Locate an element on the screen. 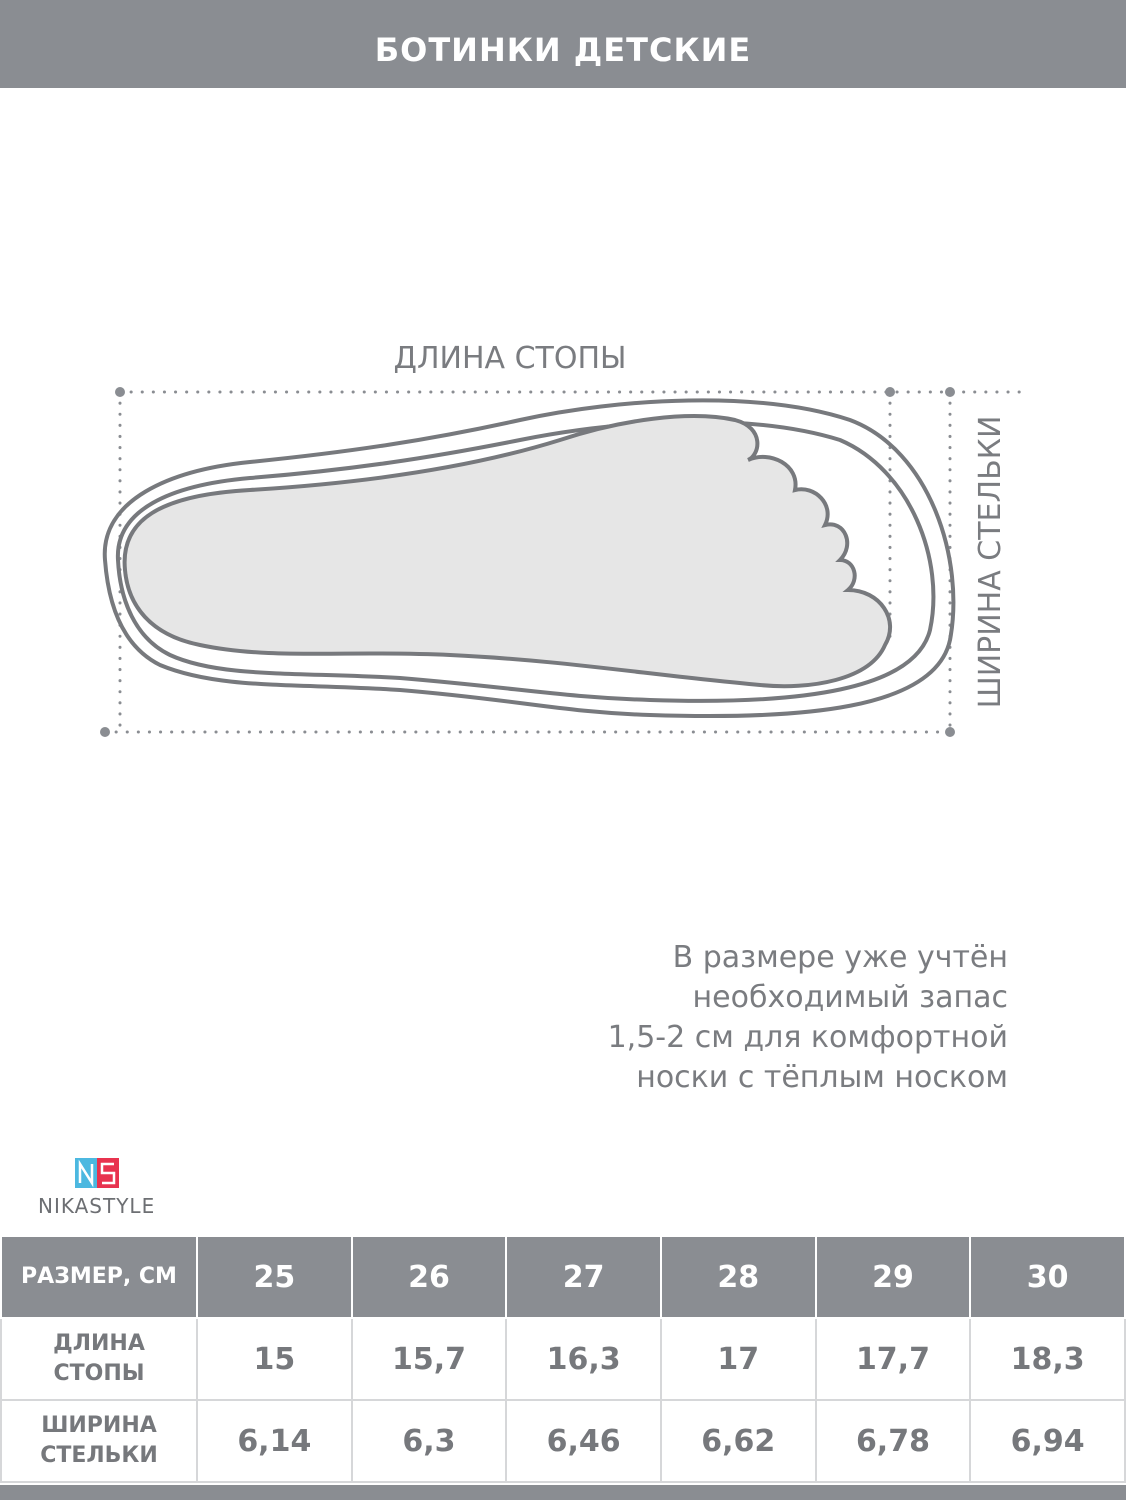 The height and width of the screenshot is (1500, 1126). table-cell: 16,3 is located at coordinates (583, 1359).